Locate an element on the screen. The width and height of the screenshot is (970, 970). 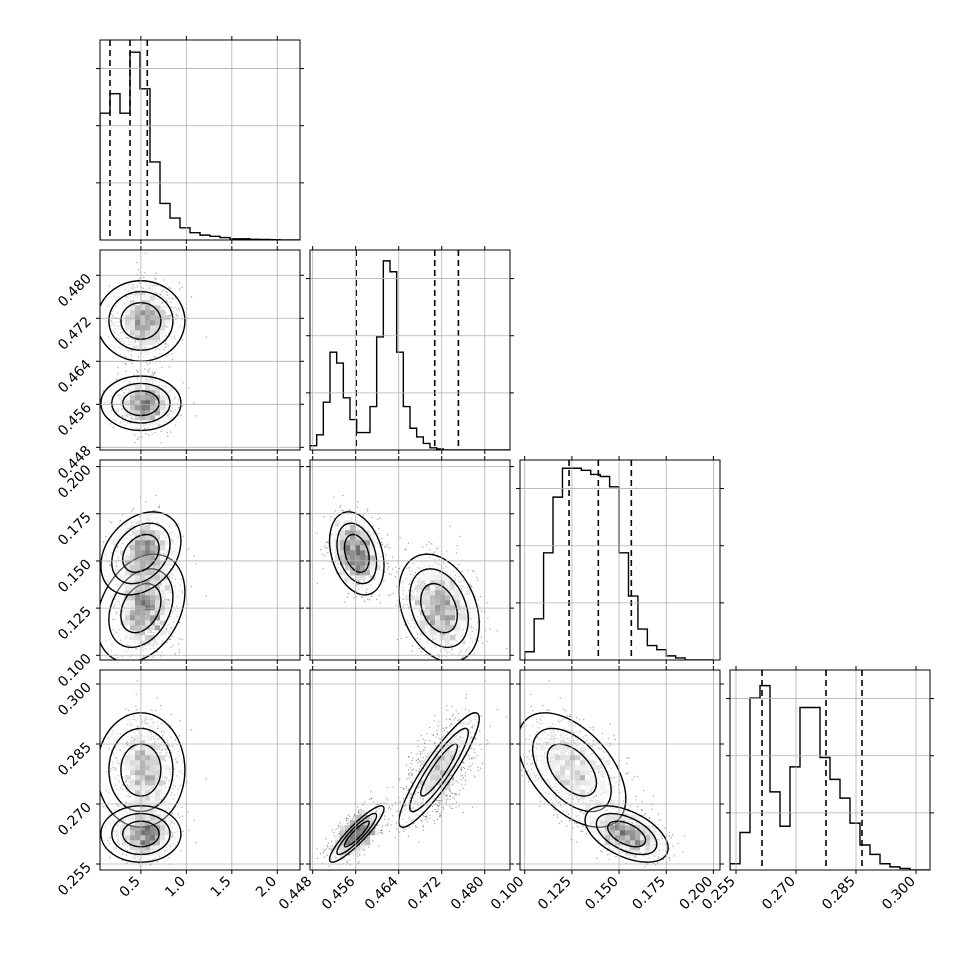
contour-level is located at coordinates (356, 553).